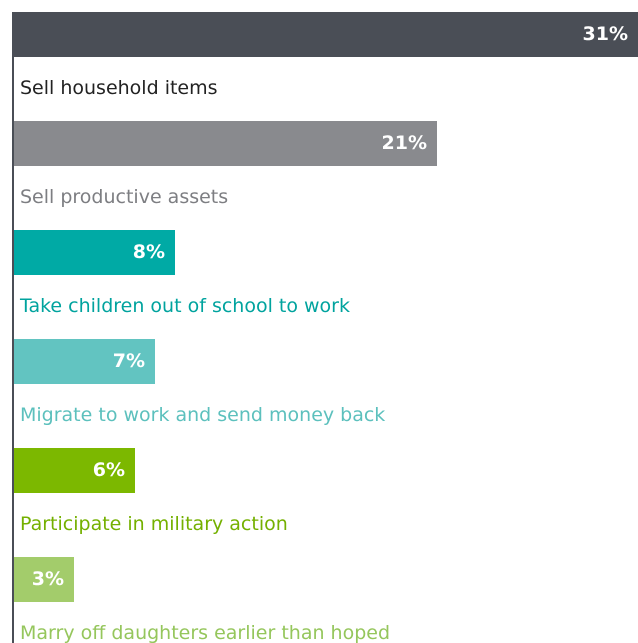 The image size is (638, 643). What do you see at coordinates (185, 306) in the screenshot?
I see `category-label: Take children out of school to work` at bounding box center [185, 306].